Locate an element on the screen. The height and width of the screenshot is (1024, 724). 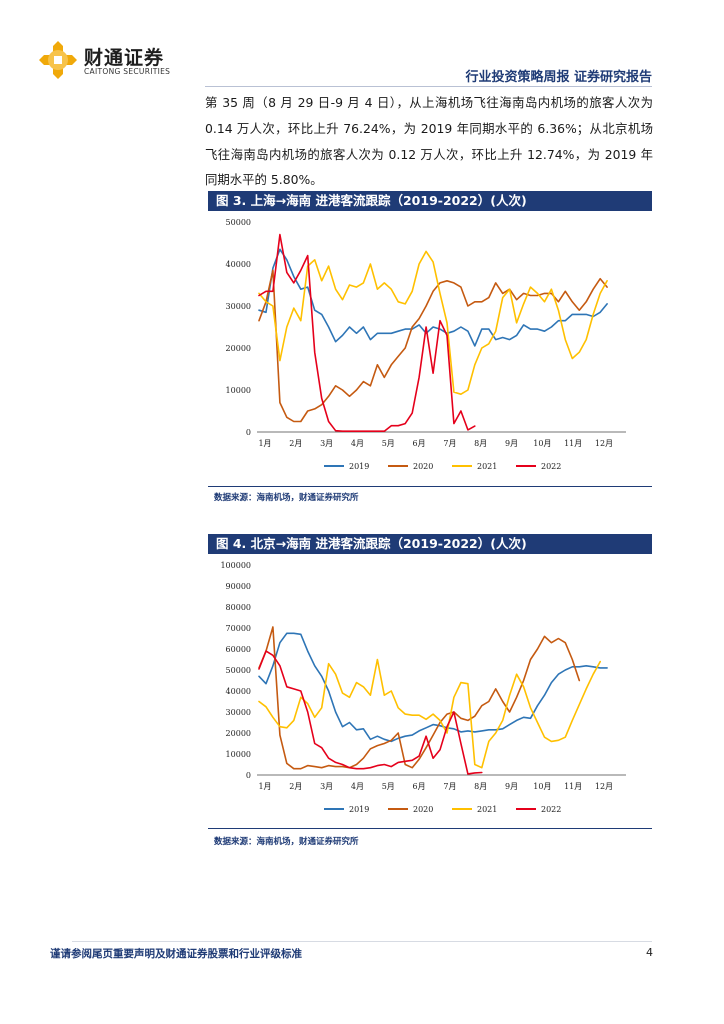
figure-3-rule is located at coordinates (430, 486).